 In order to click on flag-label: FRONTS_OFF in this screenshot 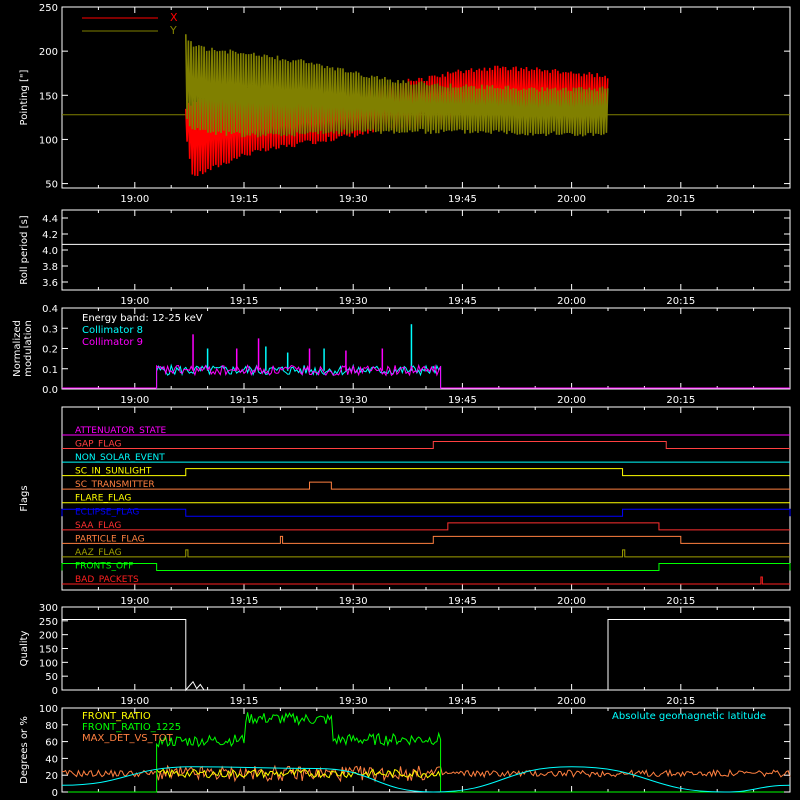, I will do `click(104, 566)`.